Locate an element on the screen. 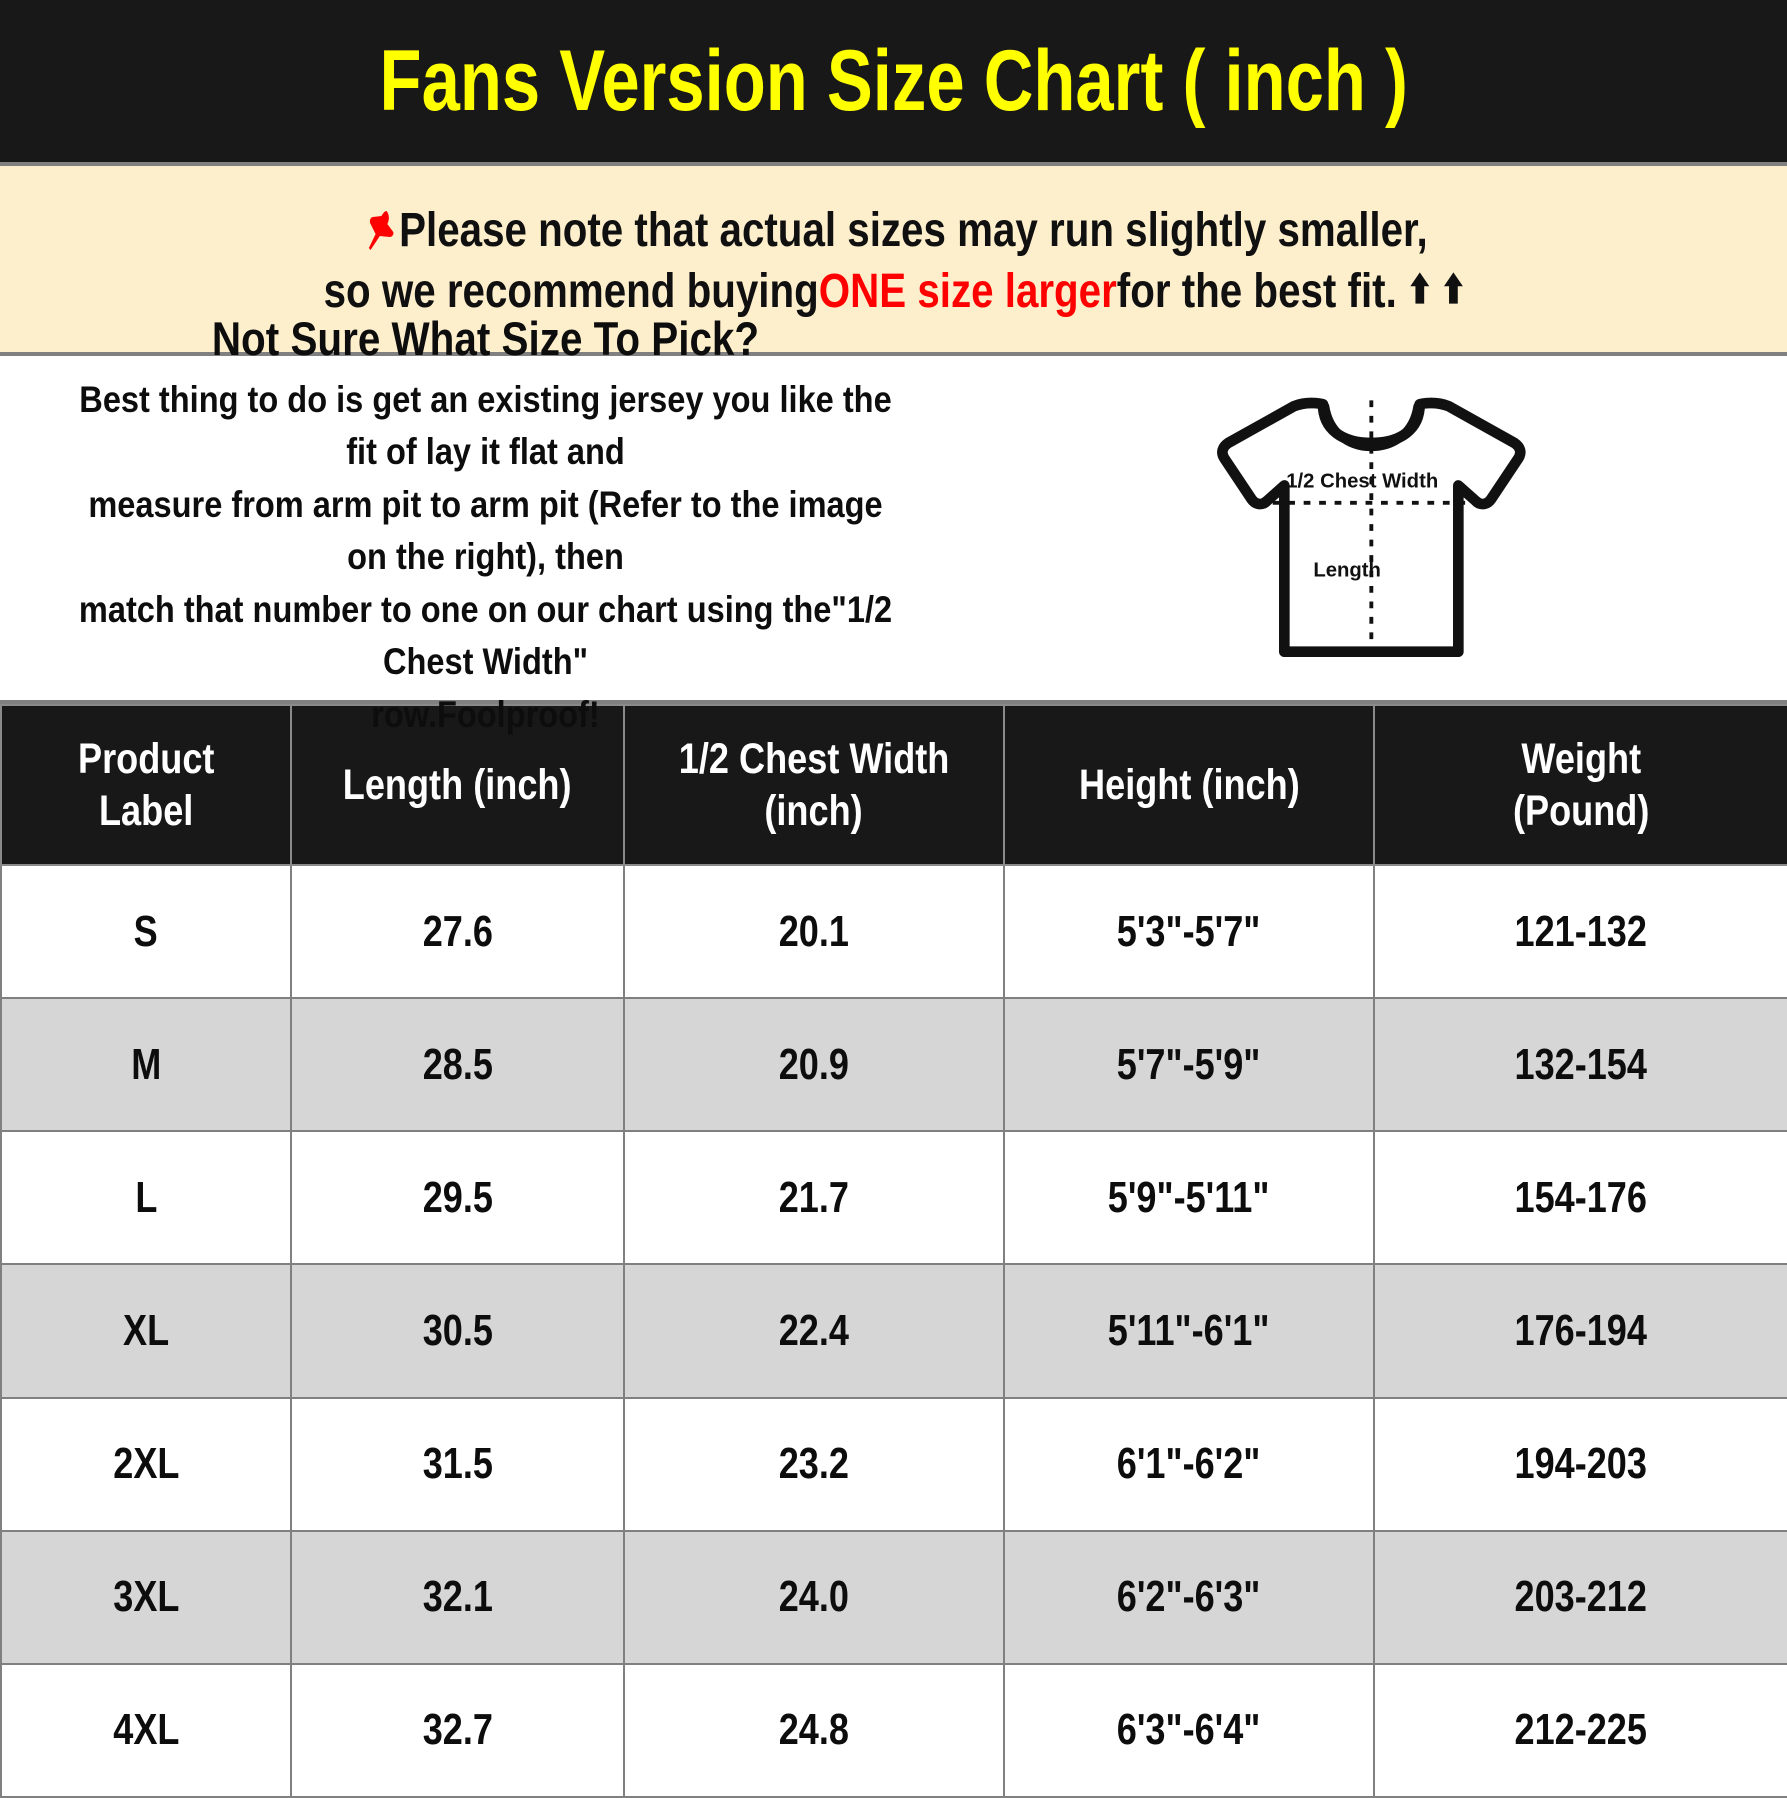 This screenshot has height=1798, width=1787. cell-height: 5'9"-5'11" is located at coordinates (1189, 1198).